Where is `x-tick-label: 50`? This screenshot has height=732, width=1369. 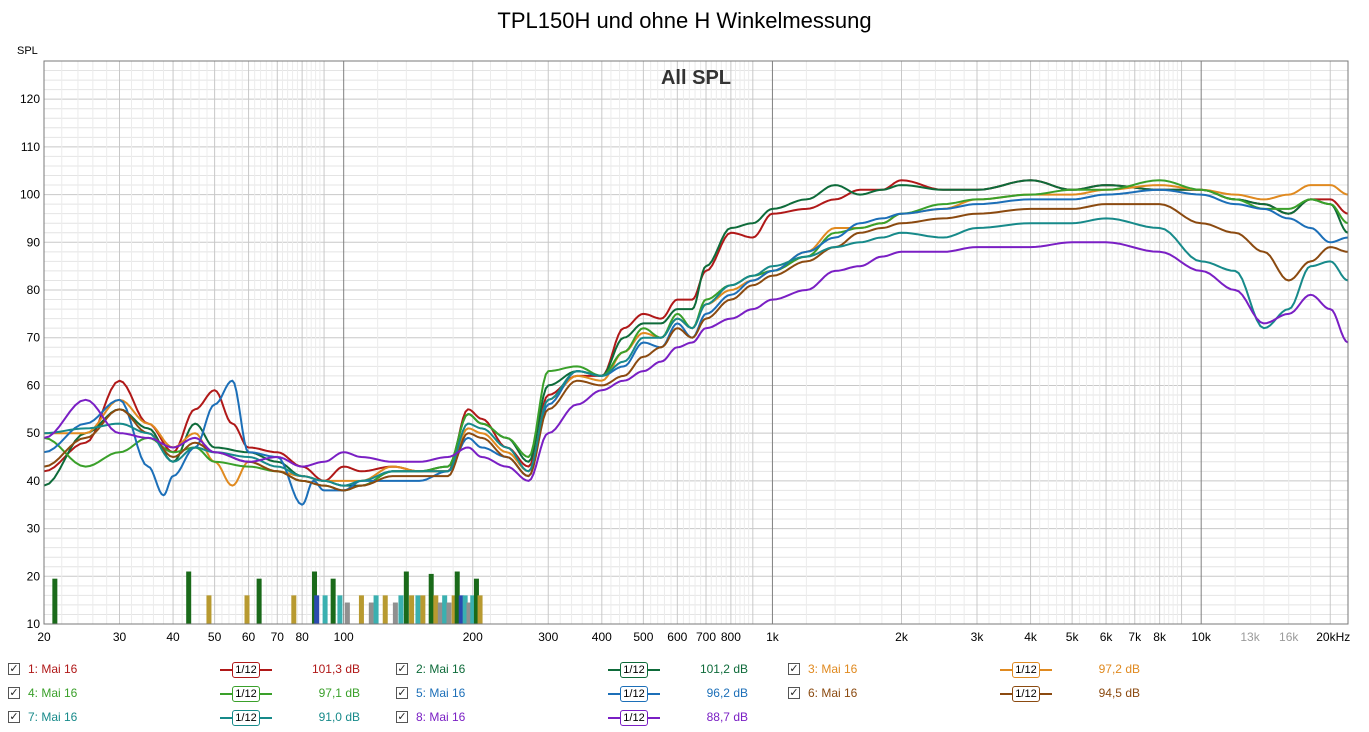
x-tick-label: 50 is located at coordinates (215, 637).